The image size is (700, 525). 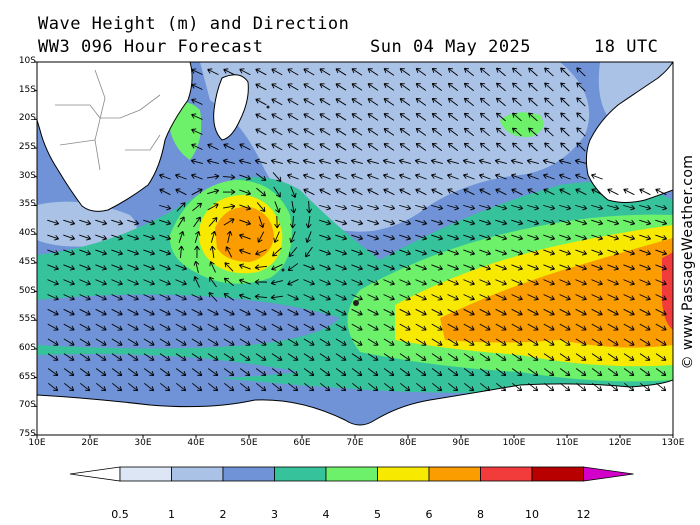 I want to click on colorbar-label: 0.5, so click(x=120, y=514).